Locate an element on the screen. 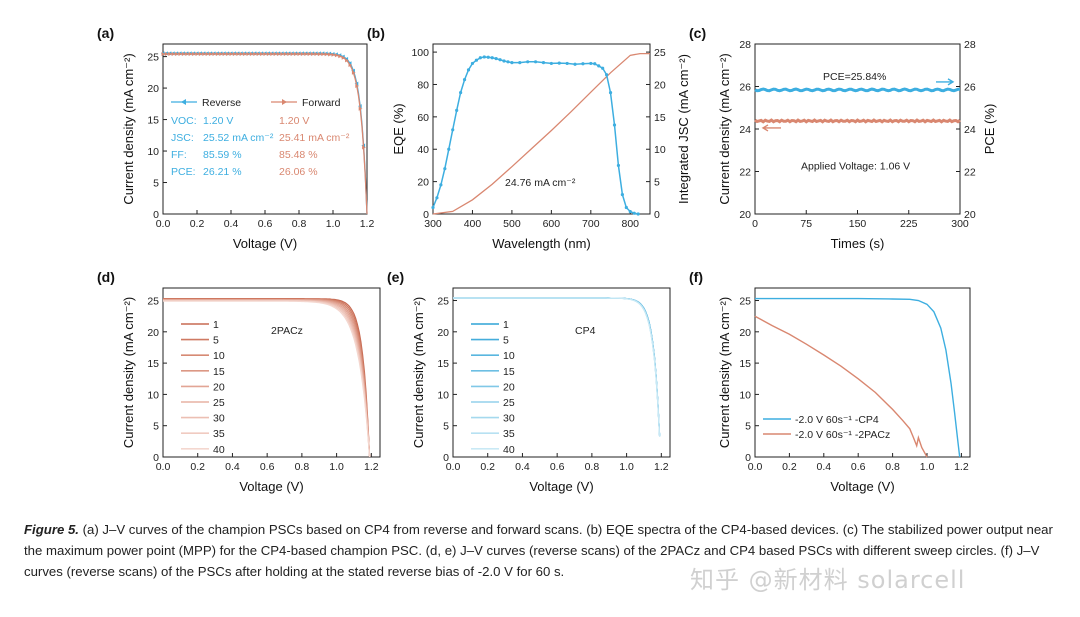 The height and width of the screenshot is (617, 1080). legend-label: 1 is located at coordinates (506, 325).